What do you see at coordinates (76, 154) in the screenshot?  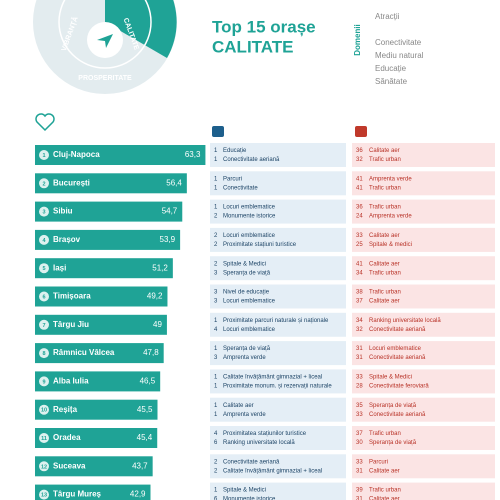 I see `city: Cluj-Napoca` at bounding box center [76, 154].